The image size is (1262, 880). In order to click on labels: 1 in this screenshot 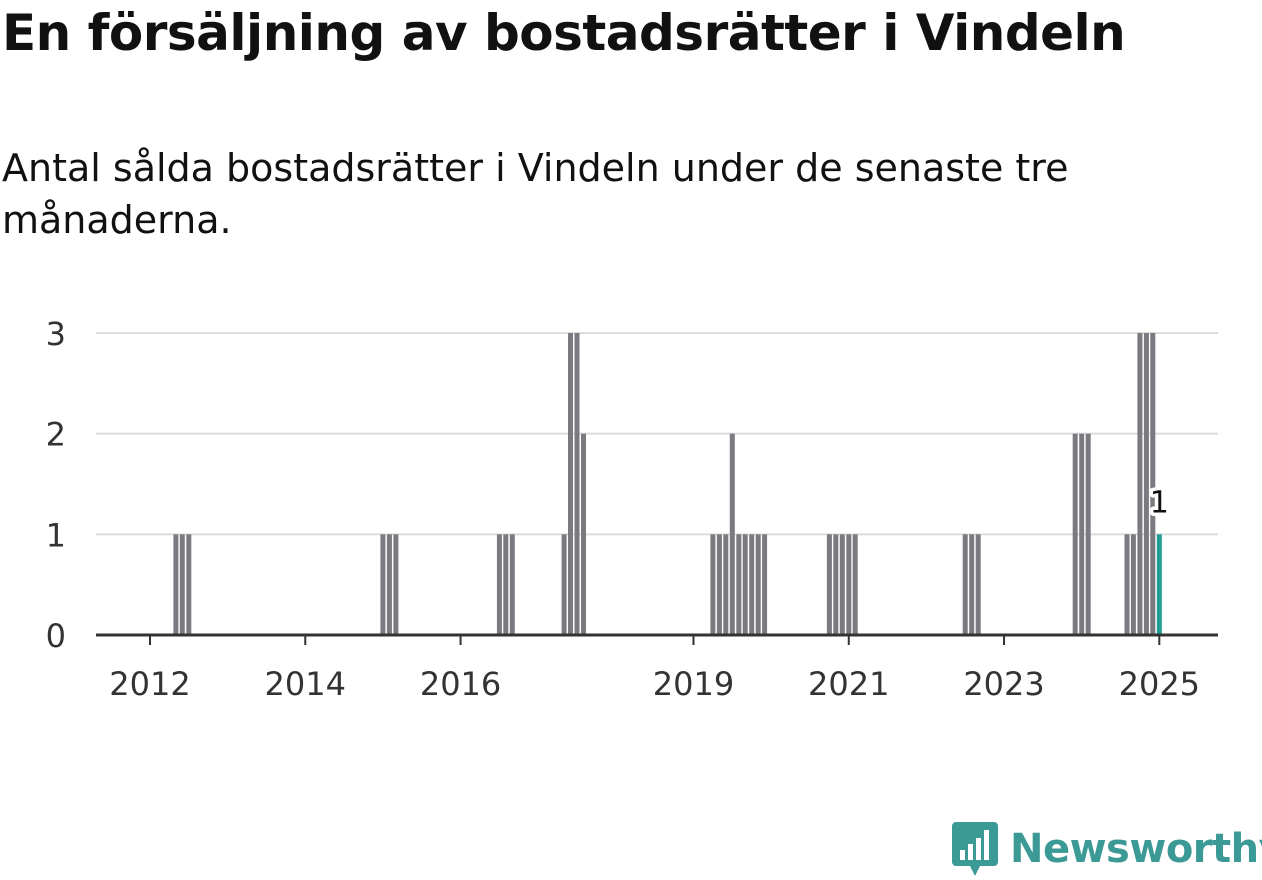, I will do `click(1159, 503)`.